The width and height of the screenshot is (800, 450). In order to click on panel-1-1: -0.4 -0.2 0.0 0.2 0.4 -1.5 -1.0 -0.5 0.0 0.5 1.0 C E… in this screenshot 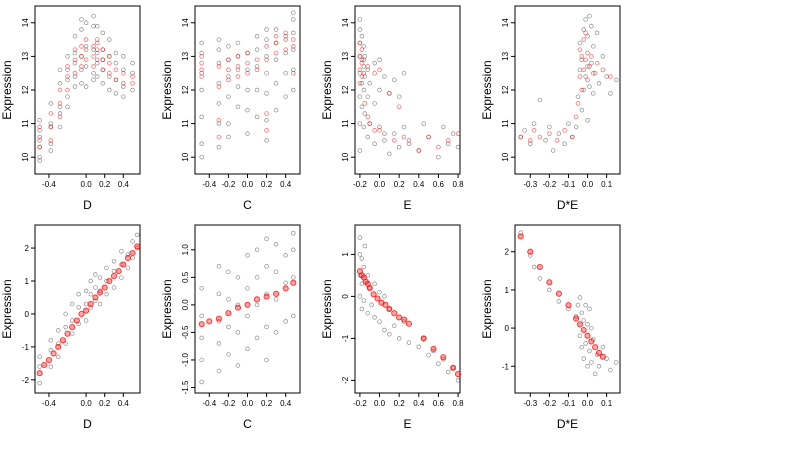, I will do `click(230, 327)`.